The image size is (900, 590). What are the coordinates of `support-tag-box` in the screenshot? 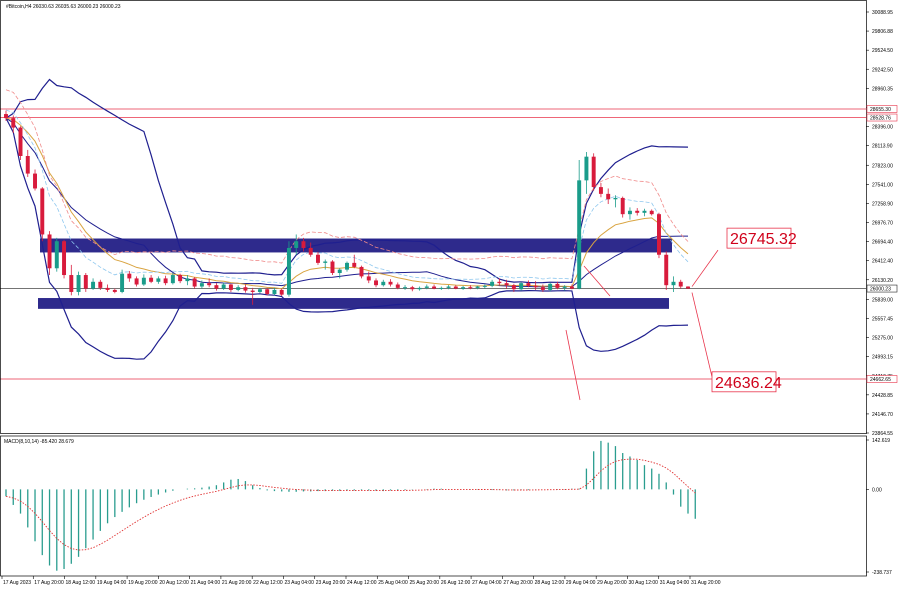 It's located at (882, 379).